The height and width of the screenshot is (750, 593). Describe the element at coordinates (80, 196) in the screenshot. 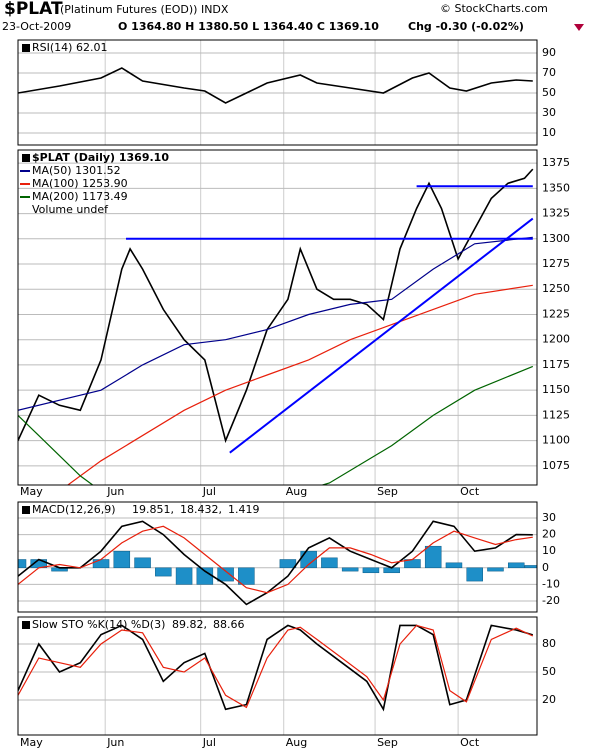

I see `legend-entry: MA(200) 1173.49` at that location.